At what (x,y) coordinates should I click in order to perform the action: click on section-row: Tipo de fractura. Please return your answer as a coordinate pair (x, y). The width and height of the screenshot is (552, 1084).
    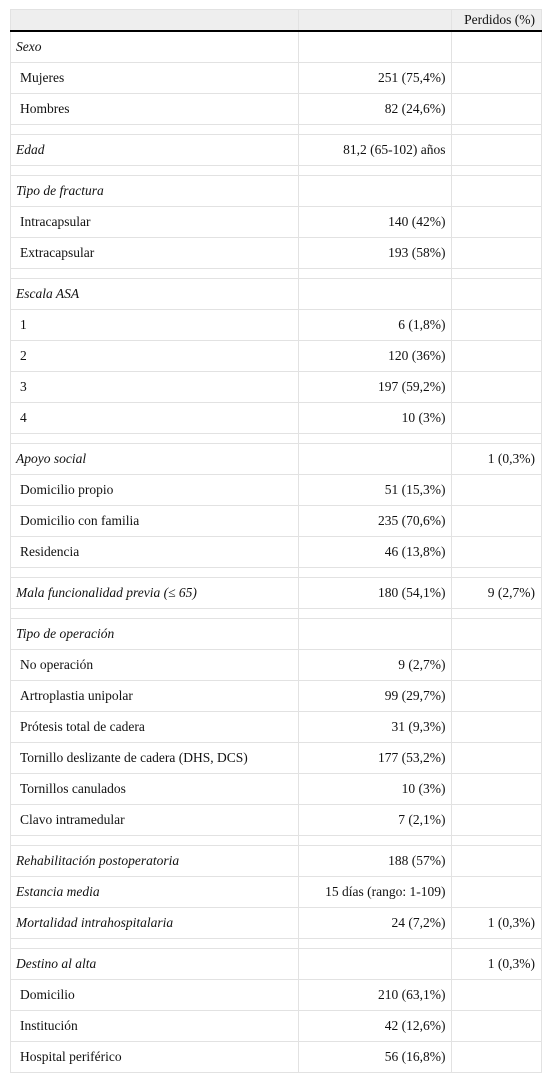
    Looking at the image, I should click on (275, 191).